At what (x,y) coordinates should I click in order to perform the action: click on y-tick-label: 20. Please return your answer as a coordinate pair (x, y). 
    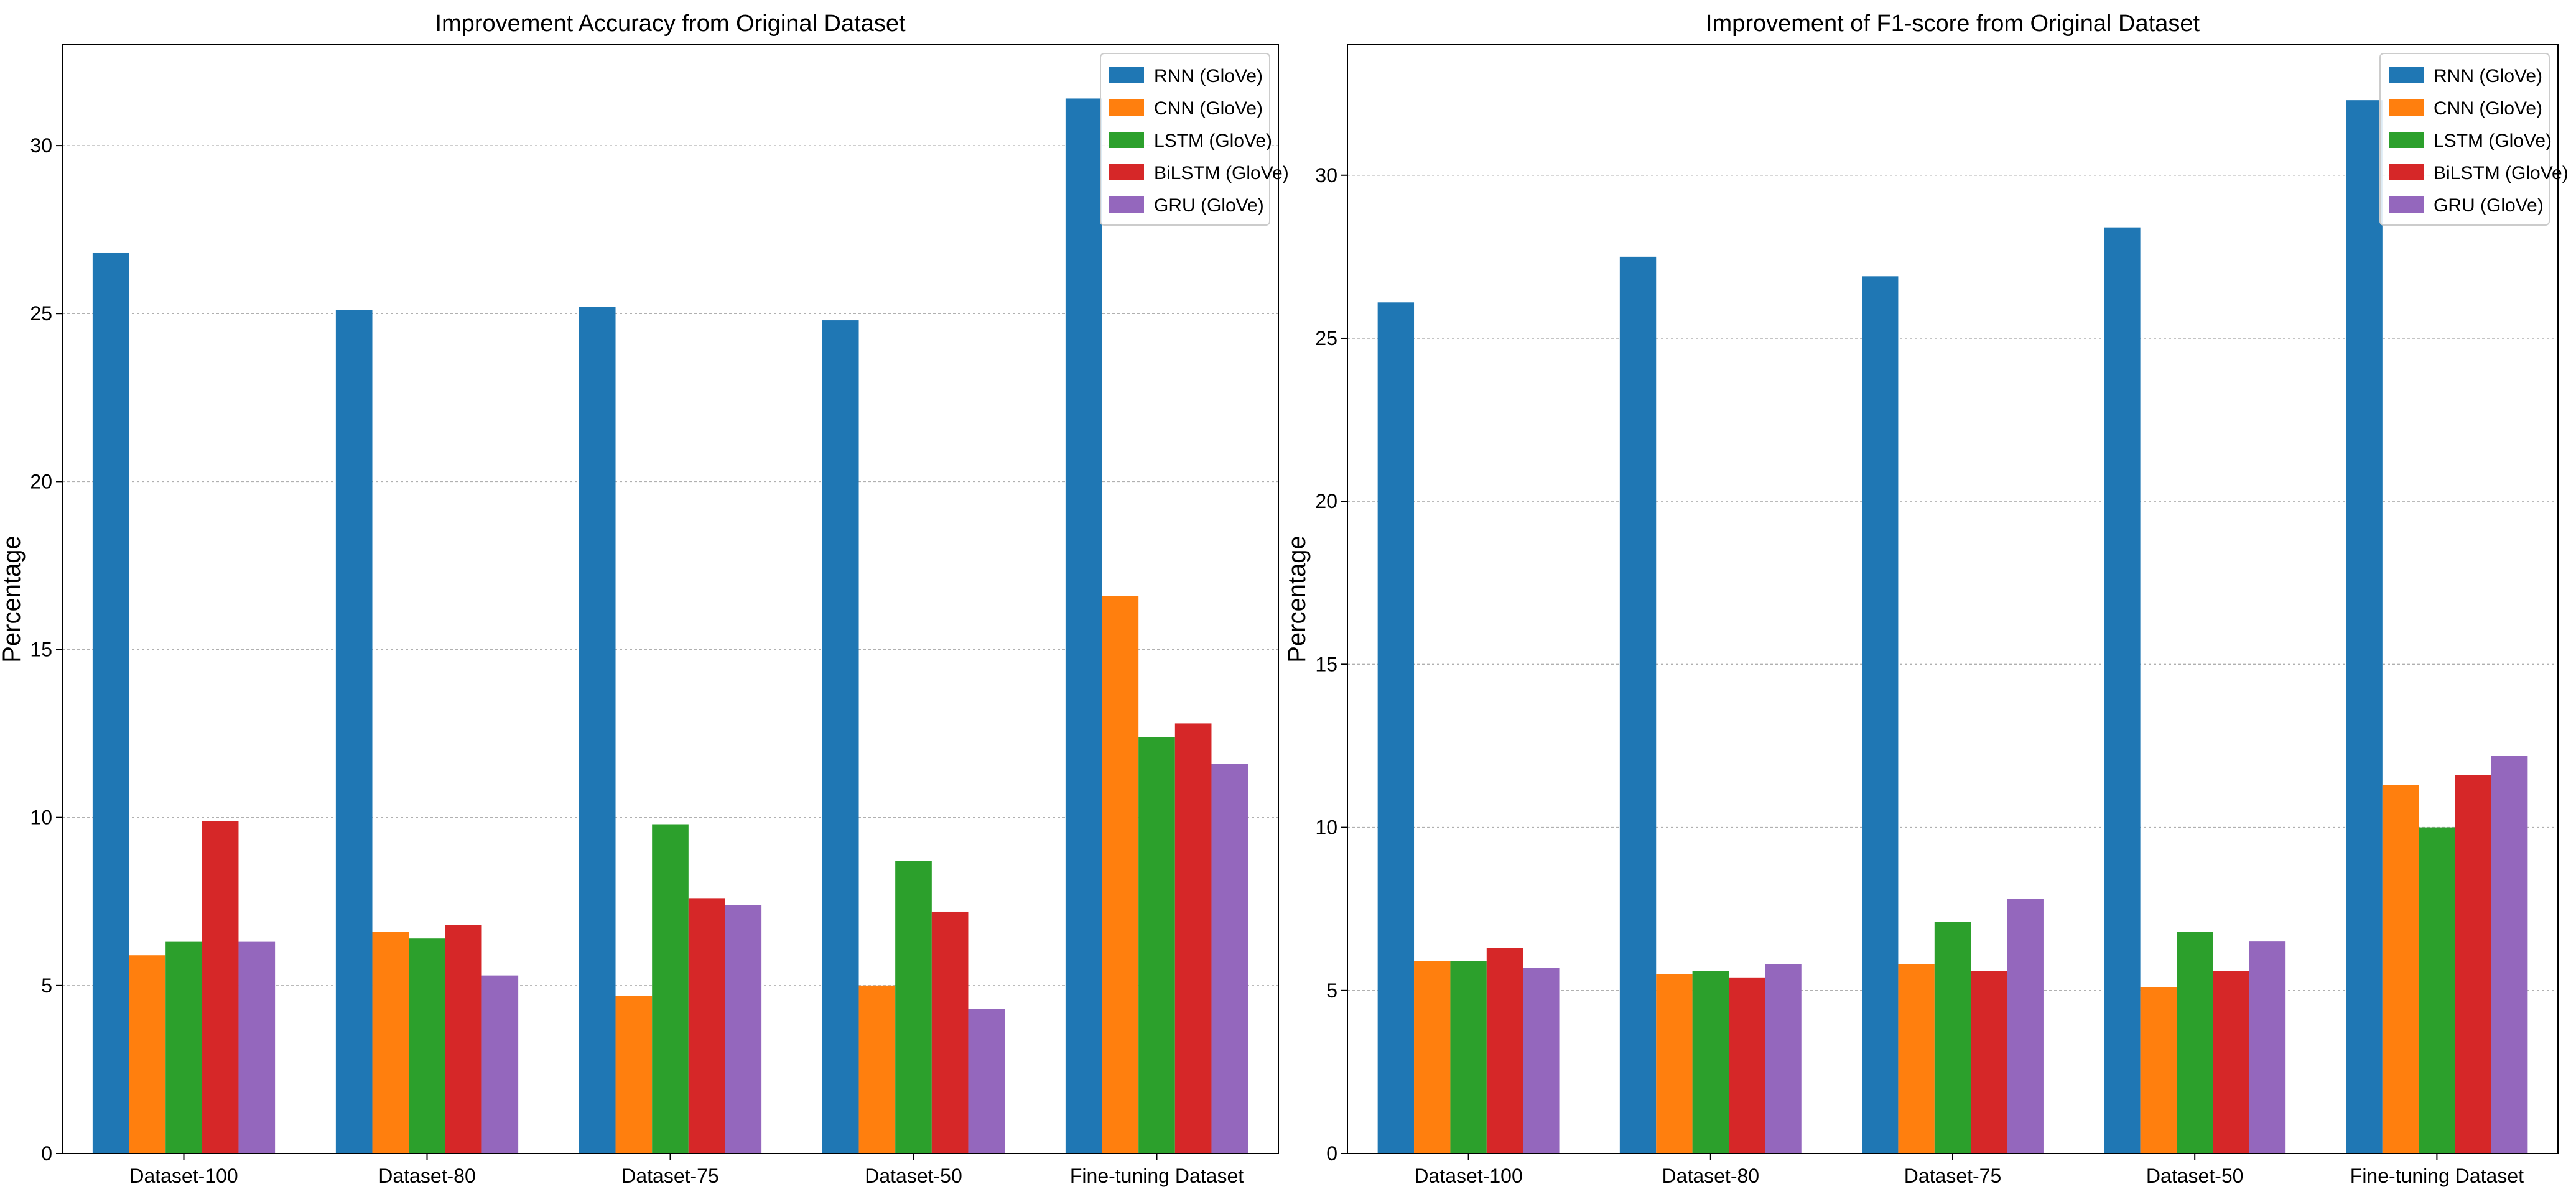
    Looking at the image, I should click on (41, 481).